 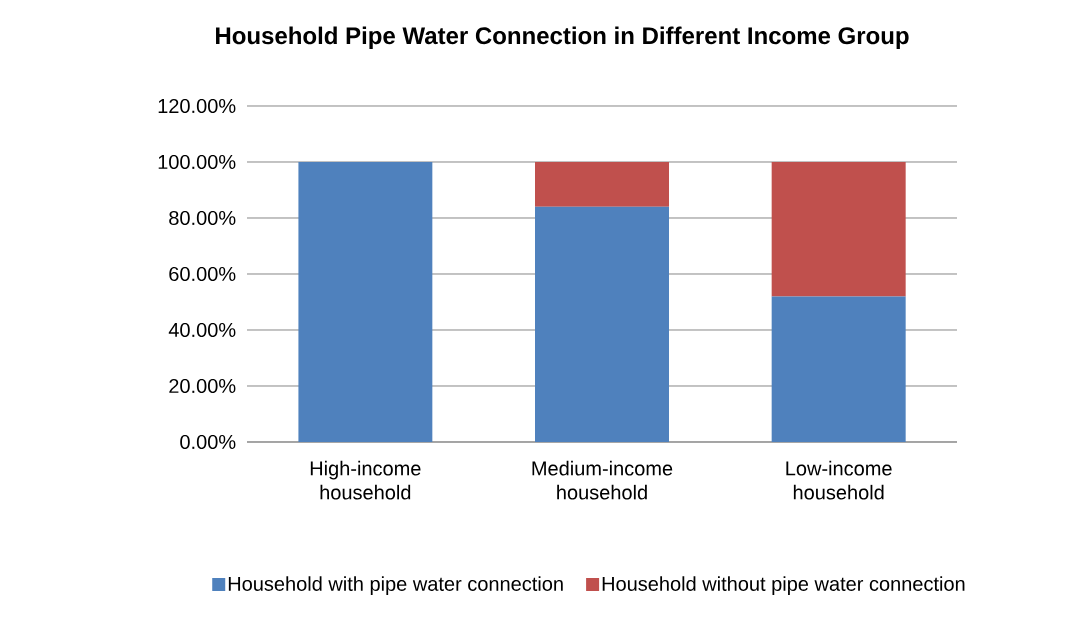 I want to click on y-tick-label: 120.00%, so click(x=197, y=106).